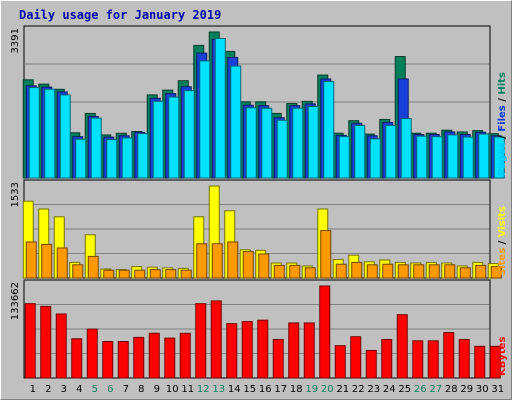 This screenshot has height=400, width=512. Describe the element at coordinates (358, 389) in the screenshot. I see `x-tick-label-22: 22` at that location.